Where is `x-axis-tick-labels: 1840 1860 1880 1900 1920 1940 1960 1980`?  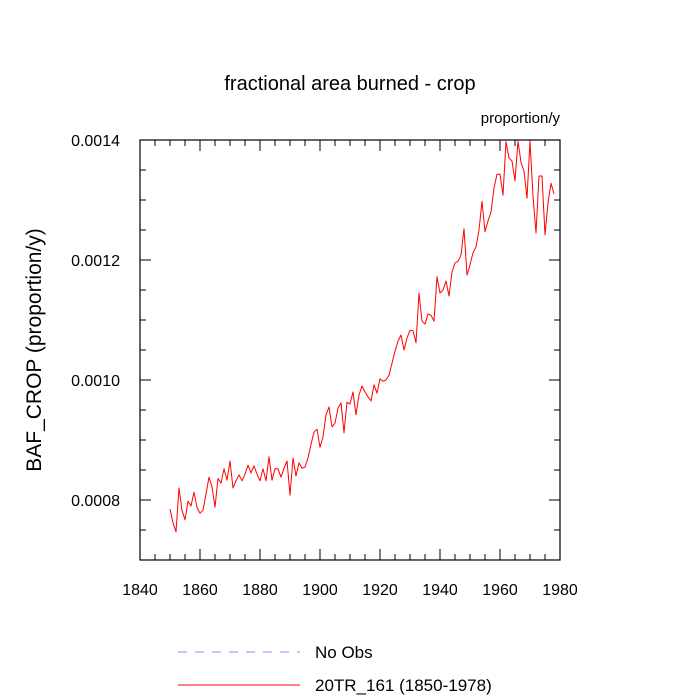 x-axis-tick-labels: 1840 1860 1880 1900 1920 1940 1960 1980 is located at coordinates (350, 590).